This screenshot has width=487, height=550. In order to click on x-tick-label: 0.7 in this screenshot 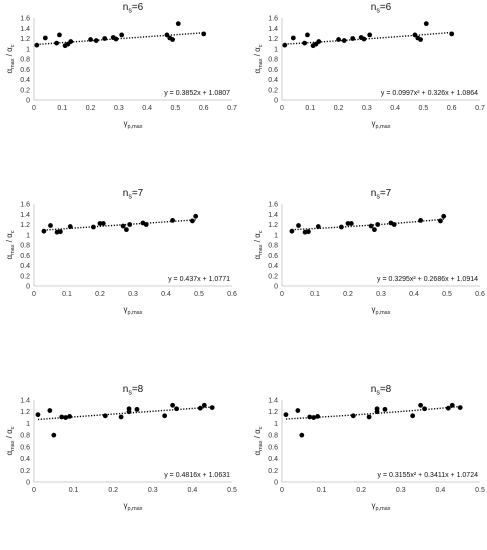, I will do `click(480, 108)`.